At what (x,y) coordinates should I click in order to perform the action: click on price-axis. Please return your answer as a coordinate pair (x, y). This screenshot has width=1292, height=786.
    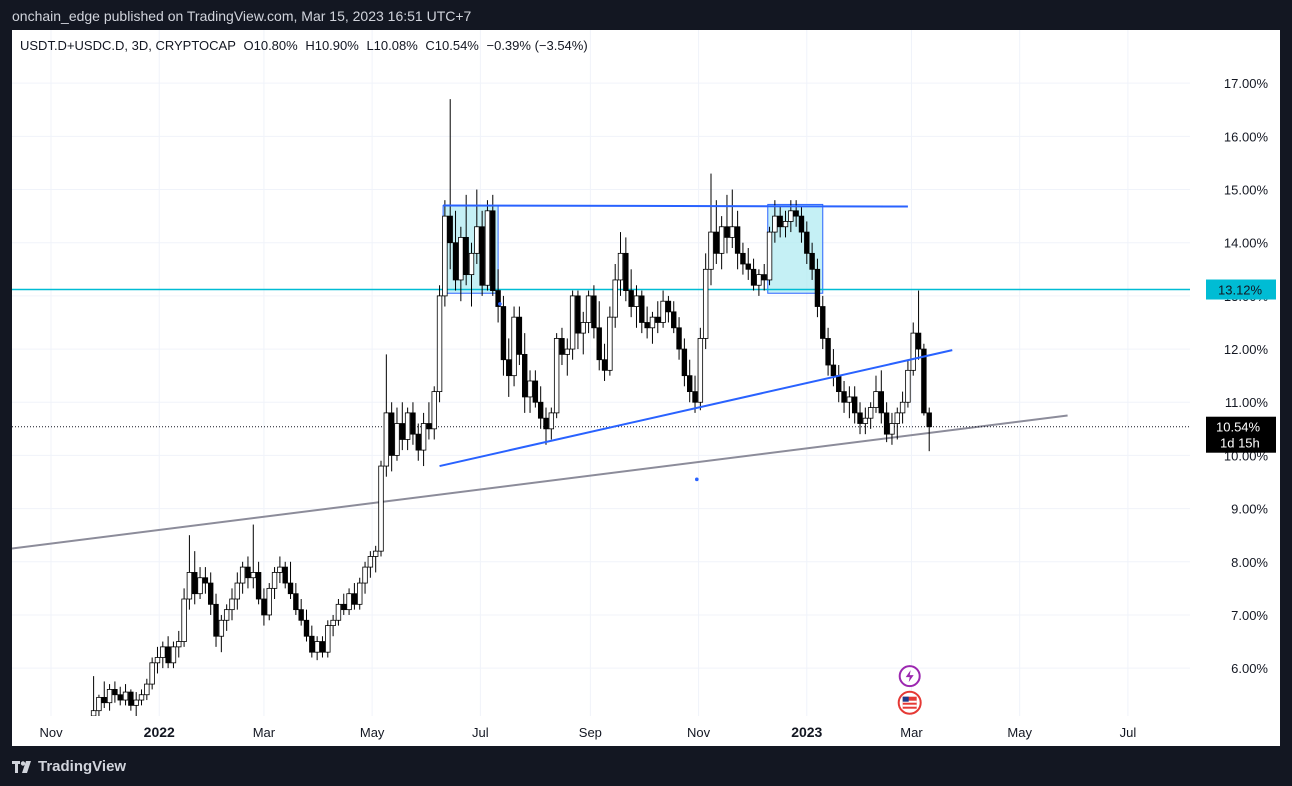
    Looking at the image, I should click on (1235, 388).